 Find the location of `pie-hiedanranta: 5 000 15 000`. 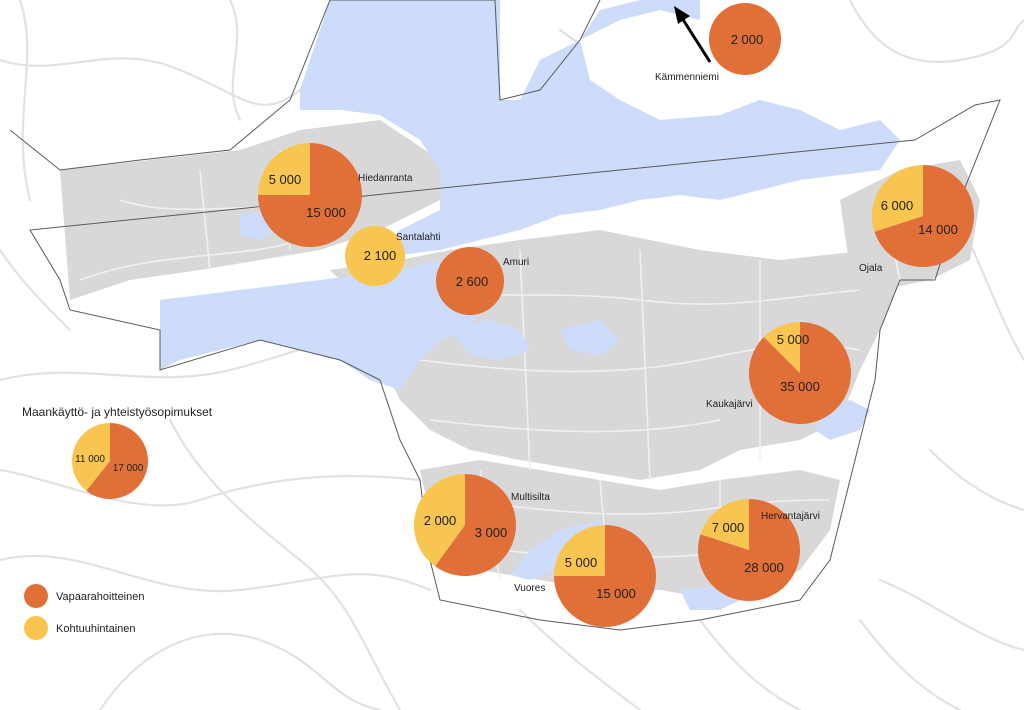

pie-hiedanranta: 5 000 15 000 is located at coordinates (310, 195).